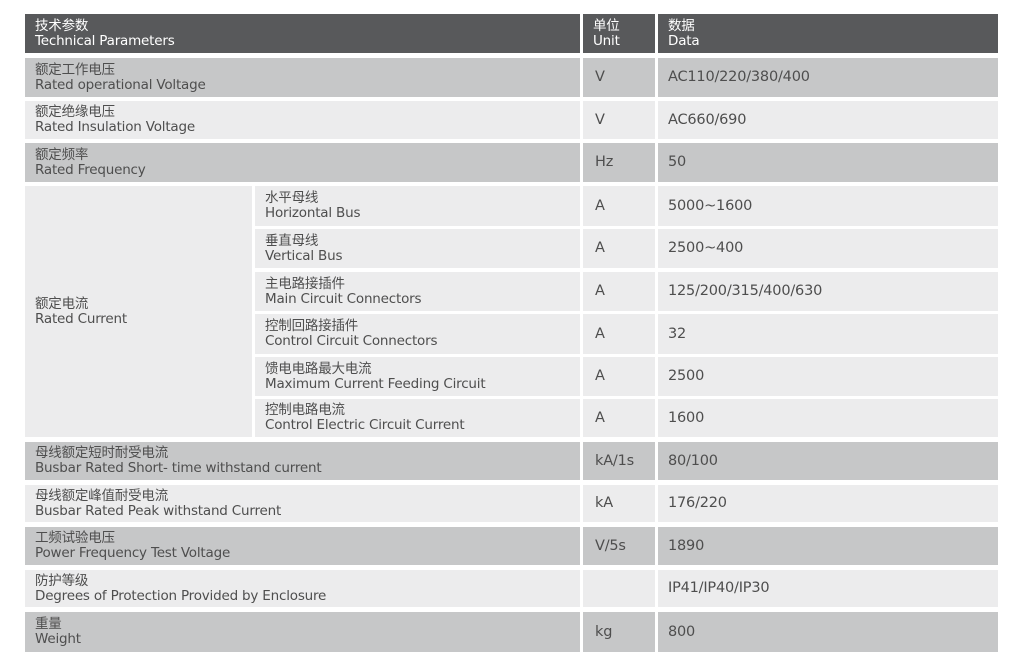 This screenshot has height=670, width=1023. What do you see at coordinates (105, 40) in the screenshot?
I see `header-parameter-en: Technical Parameters` at bounding box center [105, 40].